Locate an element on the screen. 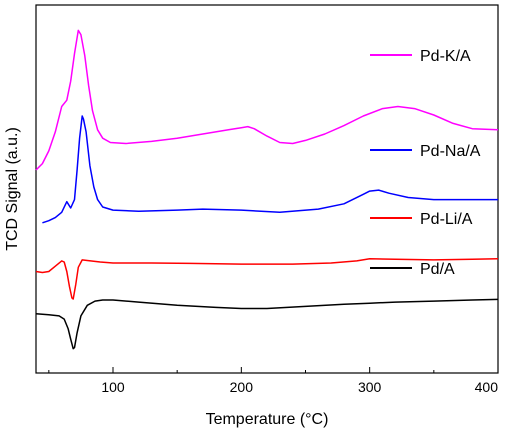  y-axis-title: TCD Signal (a.u.) is located at coordinates (12, 189).